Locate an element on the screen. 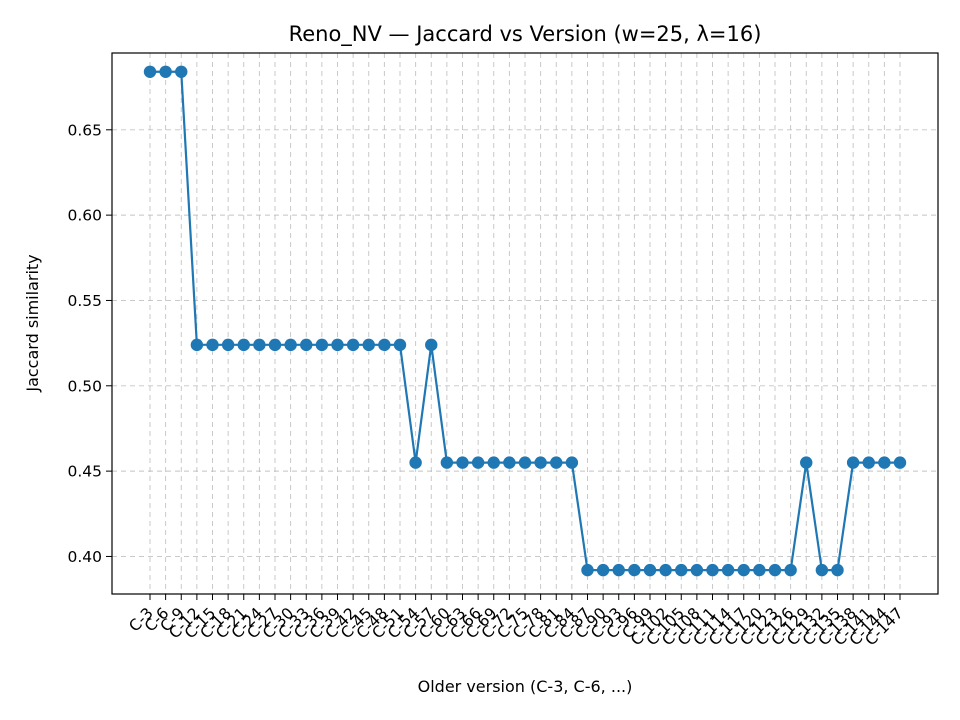 The image size is (960, 720). y-tick-label: 0.55 is located at coordinates (84, 301).